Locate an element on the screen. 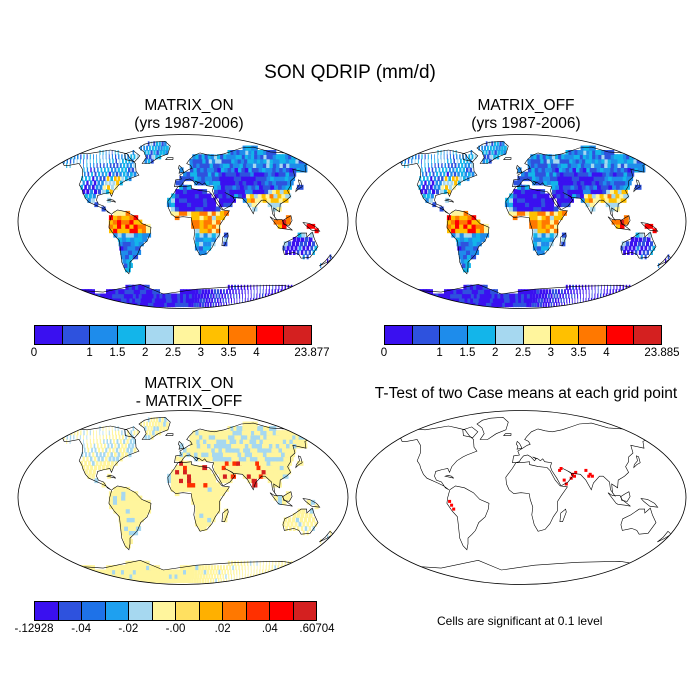 The width and height of the screenshot is (700, 700). ttest-coastlines is located at coordinates (534, 500).